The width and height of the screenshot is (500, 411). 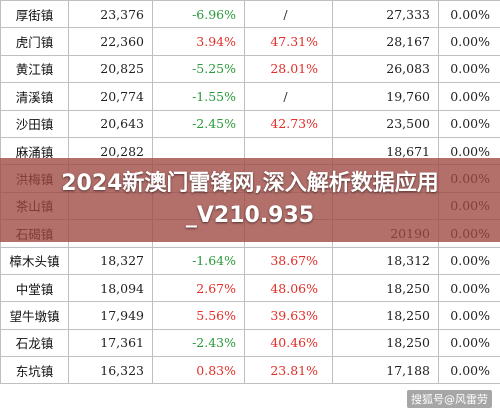 What do you see at coordinates (34, 69) in the screenshot?
I see `town-cell: 黄江镇` at bounding box center [34, 69].